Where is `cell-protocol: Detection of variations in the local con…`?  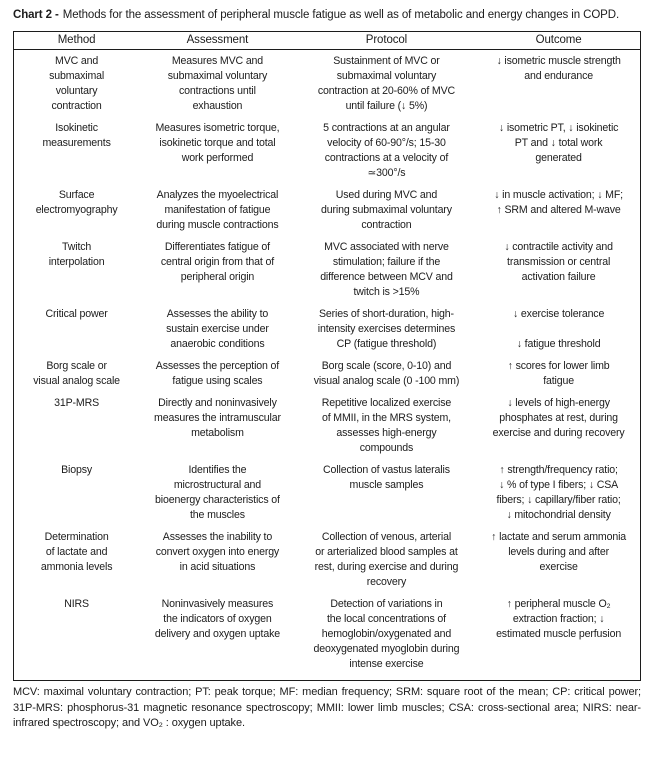
cell-protocol: Detection of variations in the local con… is located at coordinates (386, 634).